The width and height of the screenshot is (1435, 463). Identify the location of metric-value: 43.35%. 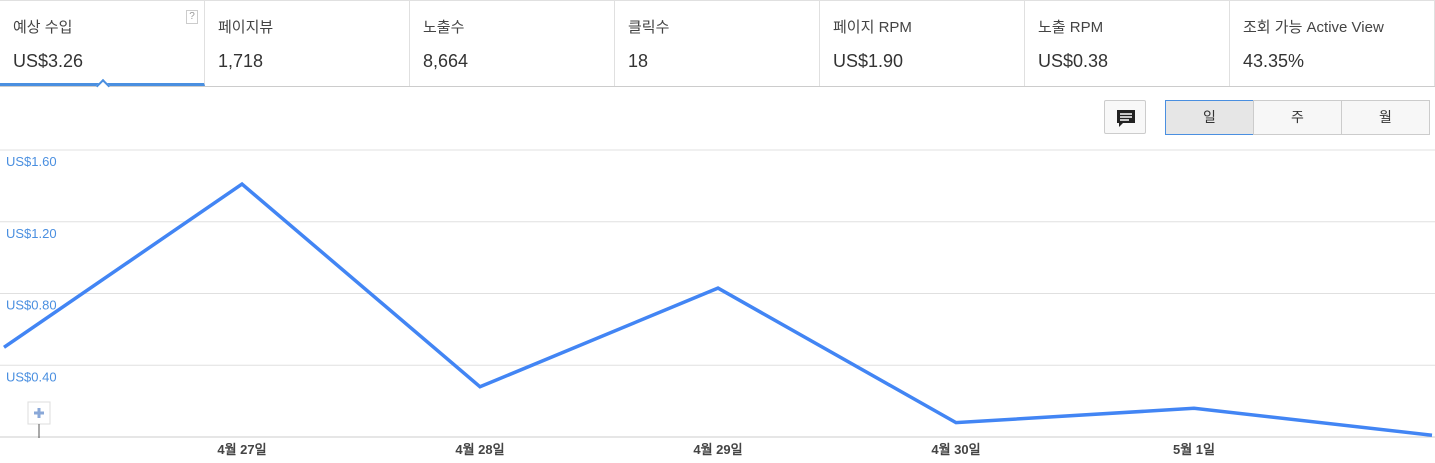
(1274, 61).